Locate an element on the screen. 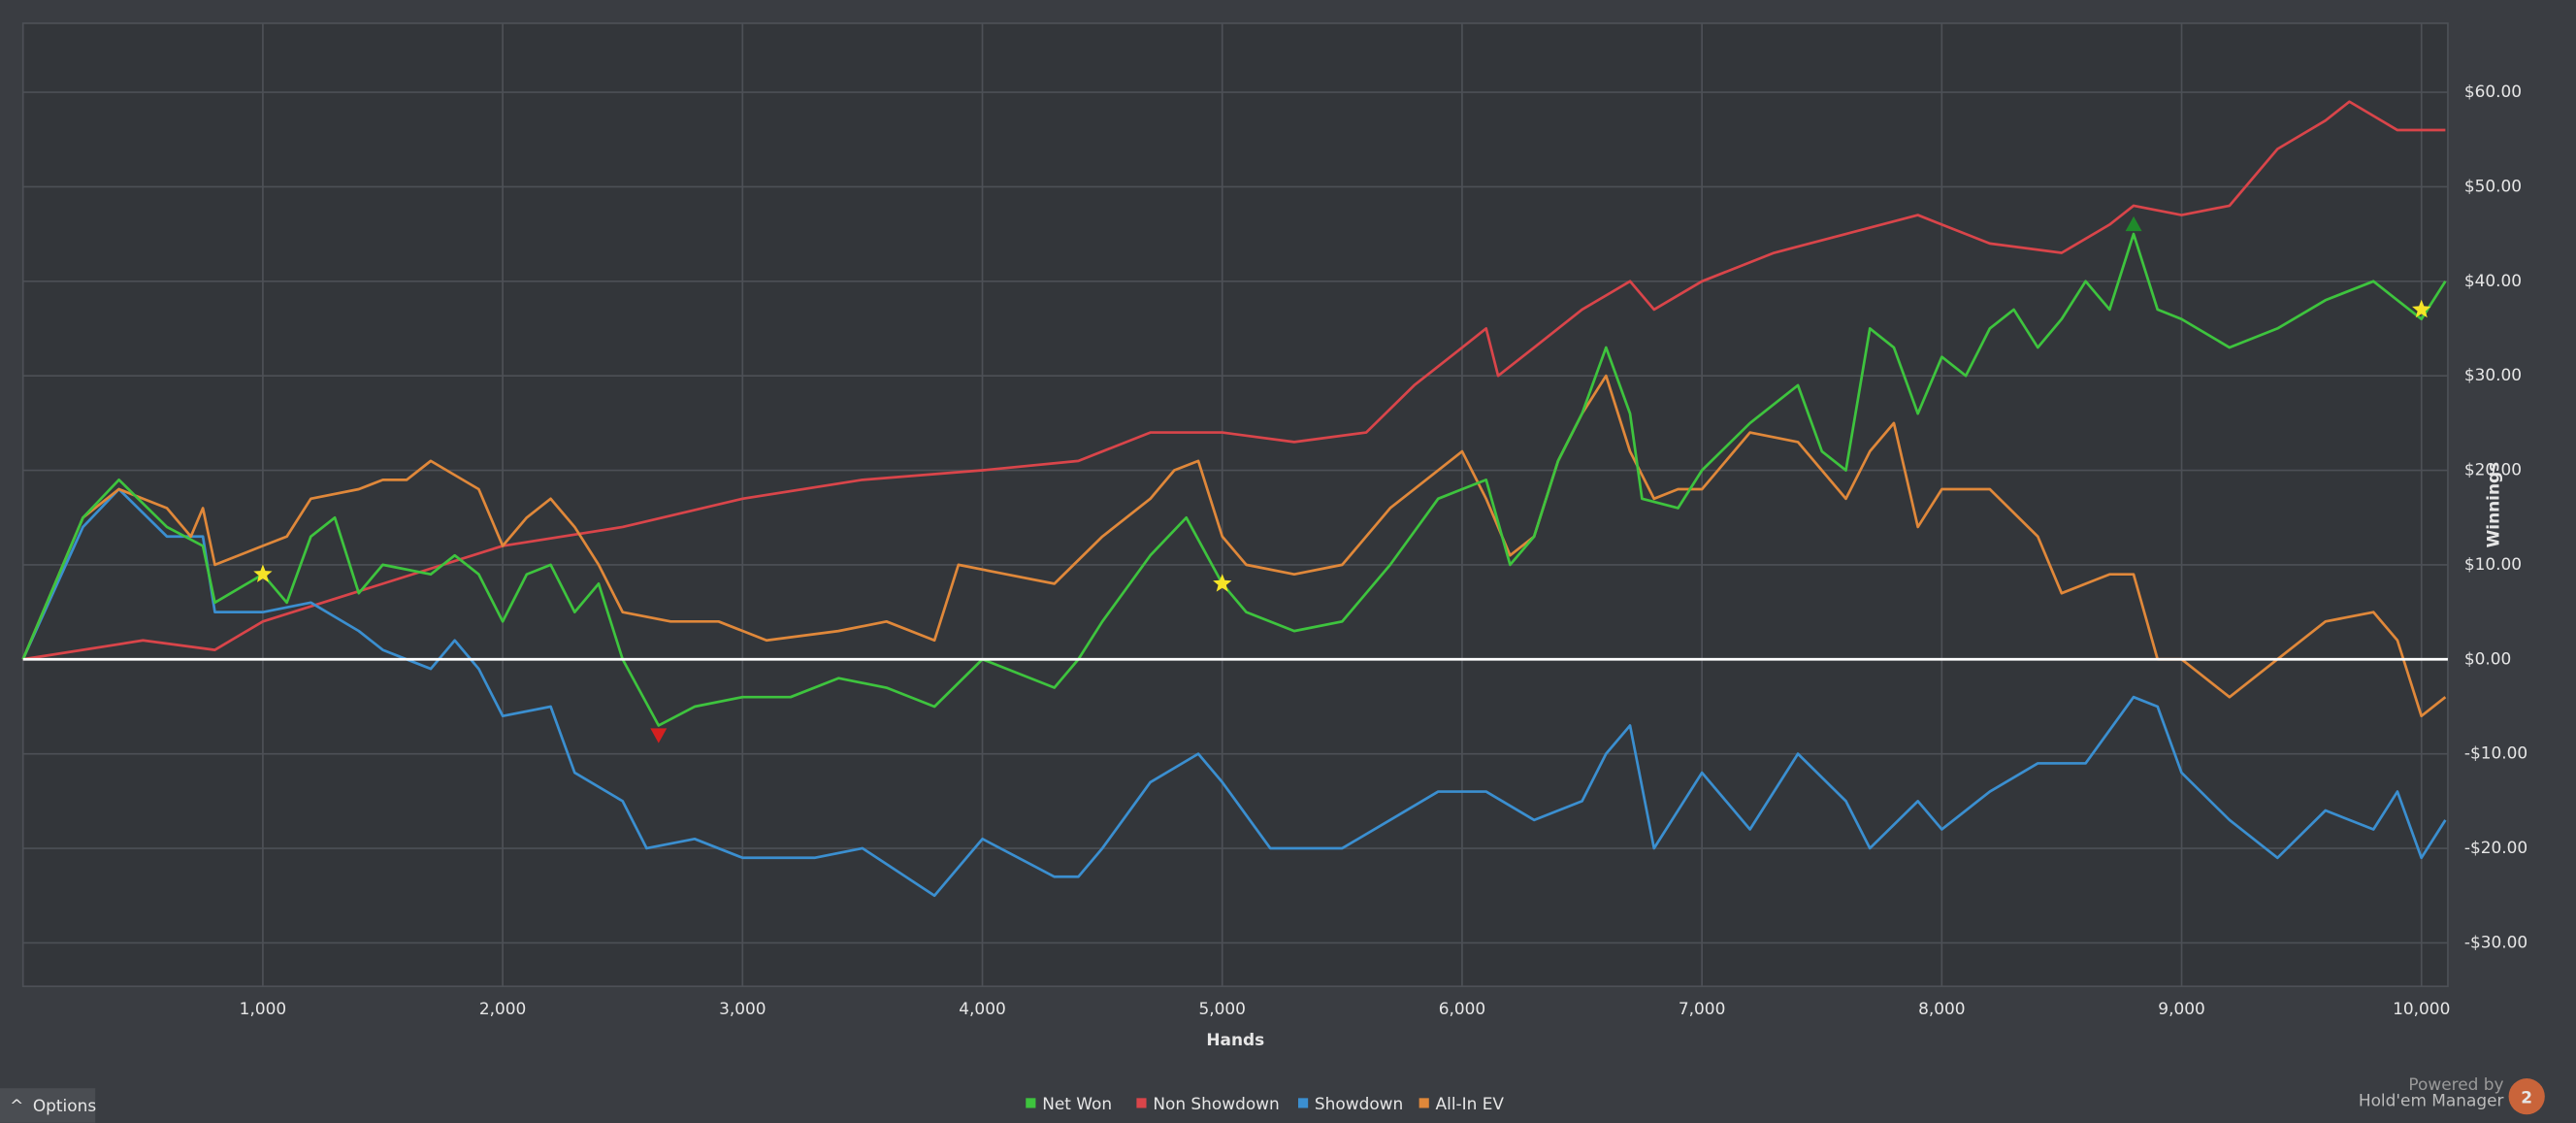 The image size is (2576, 1123). x-tick-label: 8,000 is located at coordinates (1942, 1008).